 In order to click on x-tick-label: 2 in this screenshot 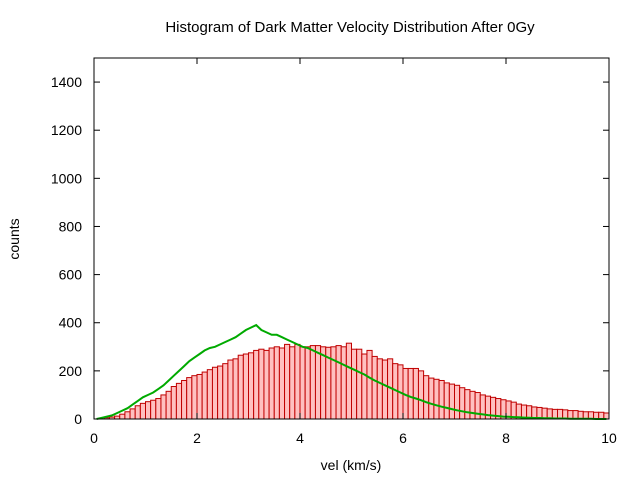, I will do `click(197, 438)`.